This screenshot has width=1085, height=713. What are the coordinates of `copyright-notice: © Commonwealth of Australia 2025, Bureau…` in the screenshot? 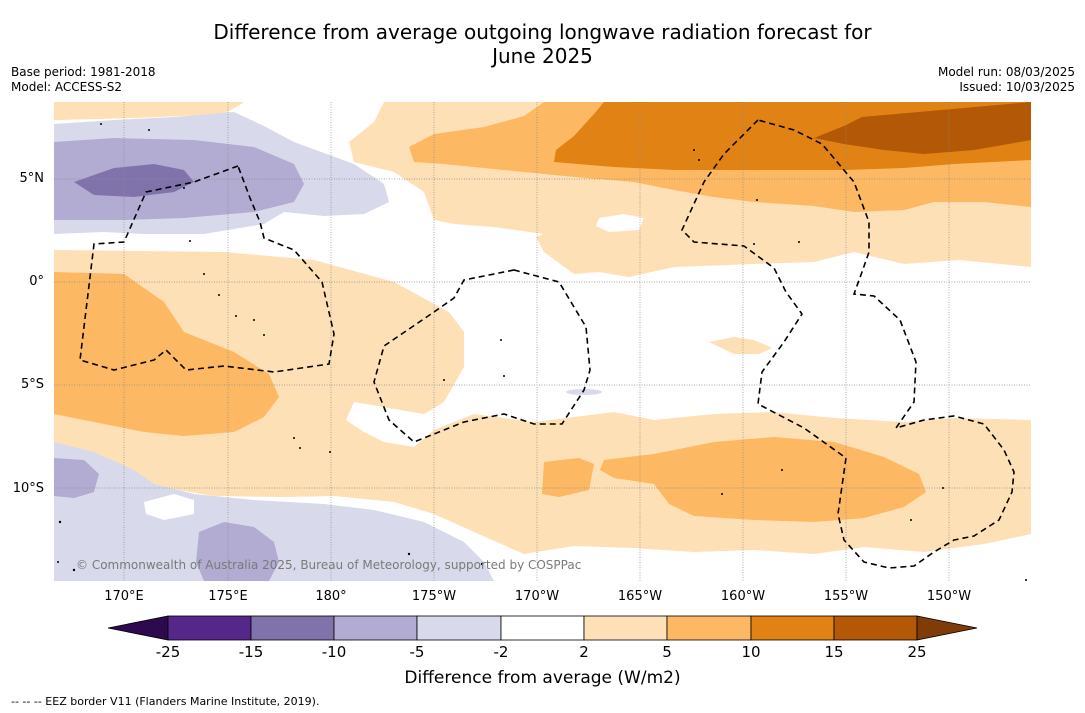 It's located at (329, 565).